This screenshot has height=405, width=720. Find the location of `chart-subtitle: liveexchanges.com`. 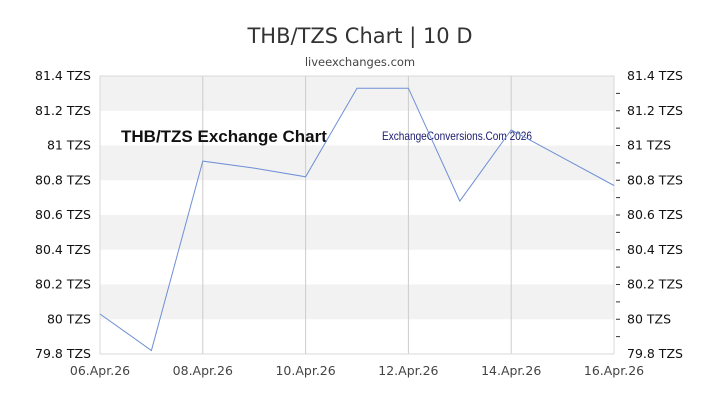

chart-subtitle: liveexchanges.com is located at coordinates (360, 62).